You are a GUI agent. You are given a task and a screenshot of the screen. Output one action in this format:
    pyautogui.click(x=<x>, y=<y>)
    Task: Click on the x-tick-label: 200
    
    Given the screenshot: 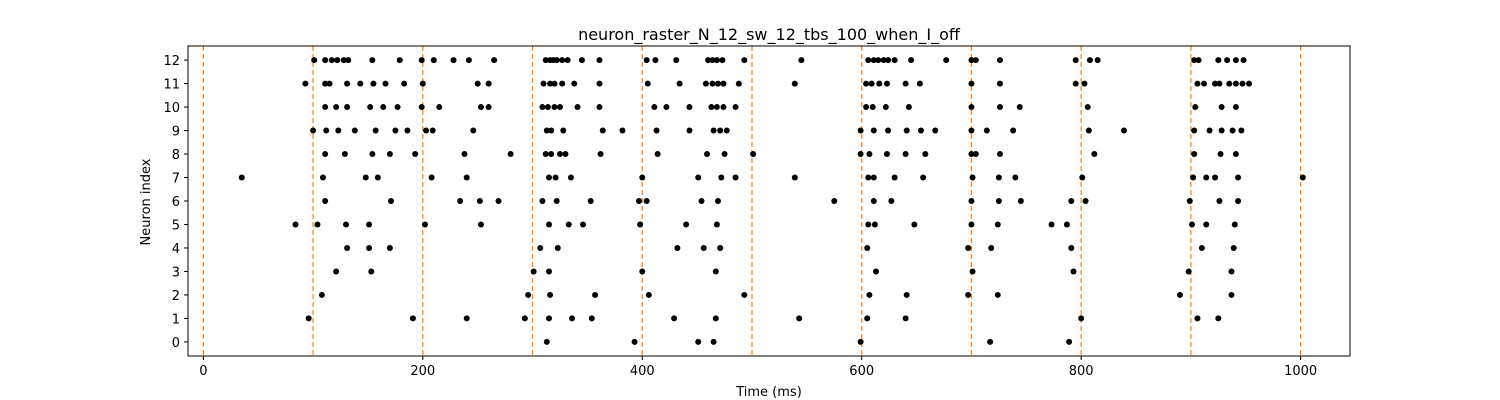 What is the action you would take?
    pyautogui.click(x=422, y=371)
    